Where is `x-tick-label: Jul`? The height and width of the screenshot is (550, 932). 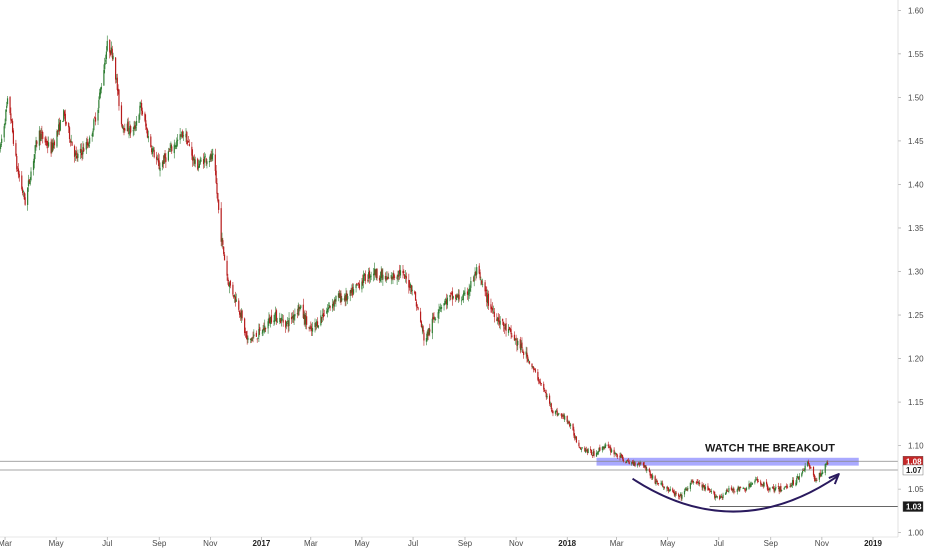 x-tick-label: Jul is located at coordinates (107, 543).